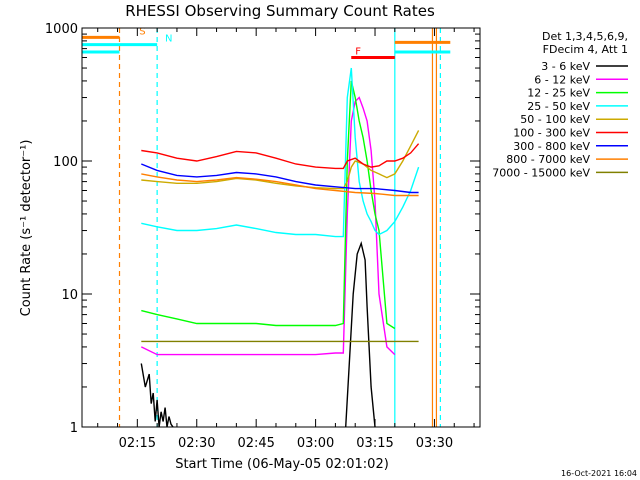 Image resolution: width=640 pixels, height=480 pixels. What do you see at coordinates (282, 464) in the screenshot?
I see `x-axis-label: Start Time (06-May-05 02:01:02)` at bounding box center [282, 464].